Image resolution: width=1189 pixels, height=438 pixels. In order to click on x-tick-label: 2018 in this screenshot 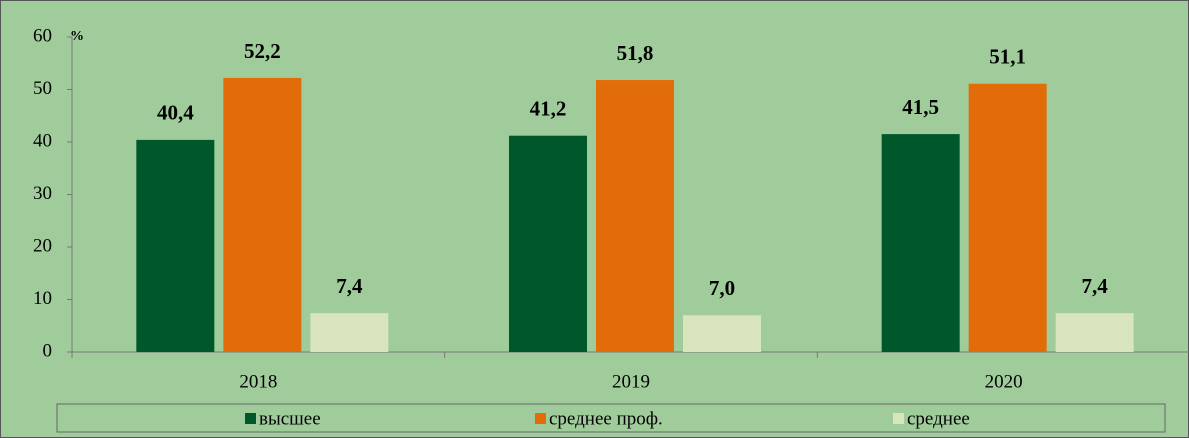, I will do `click(258, 381)`.